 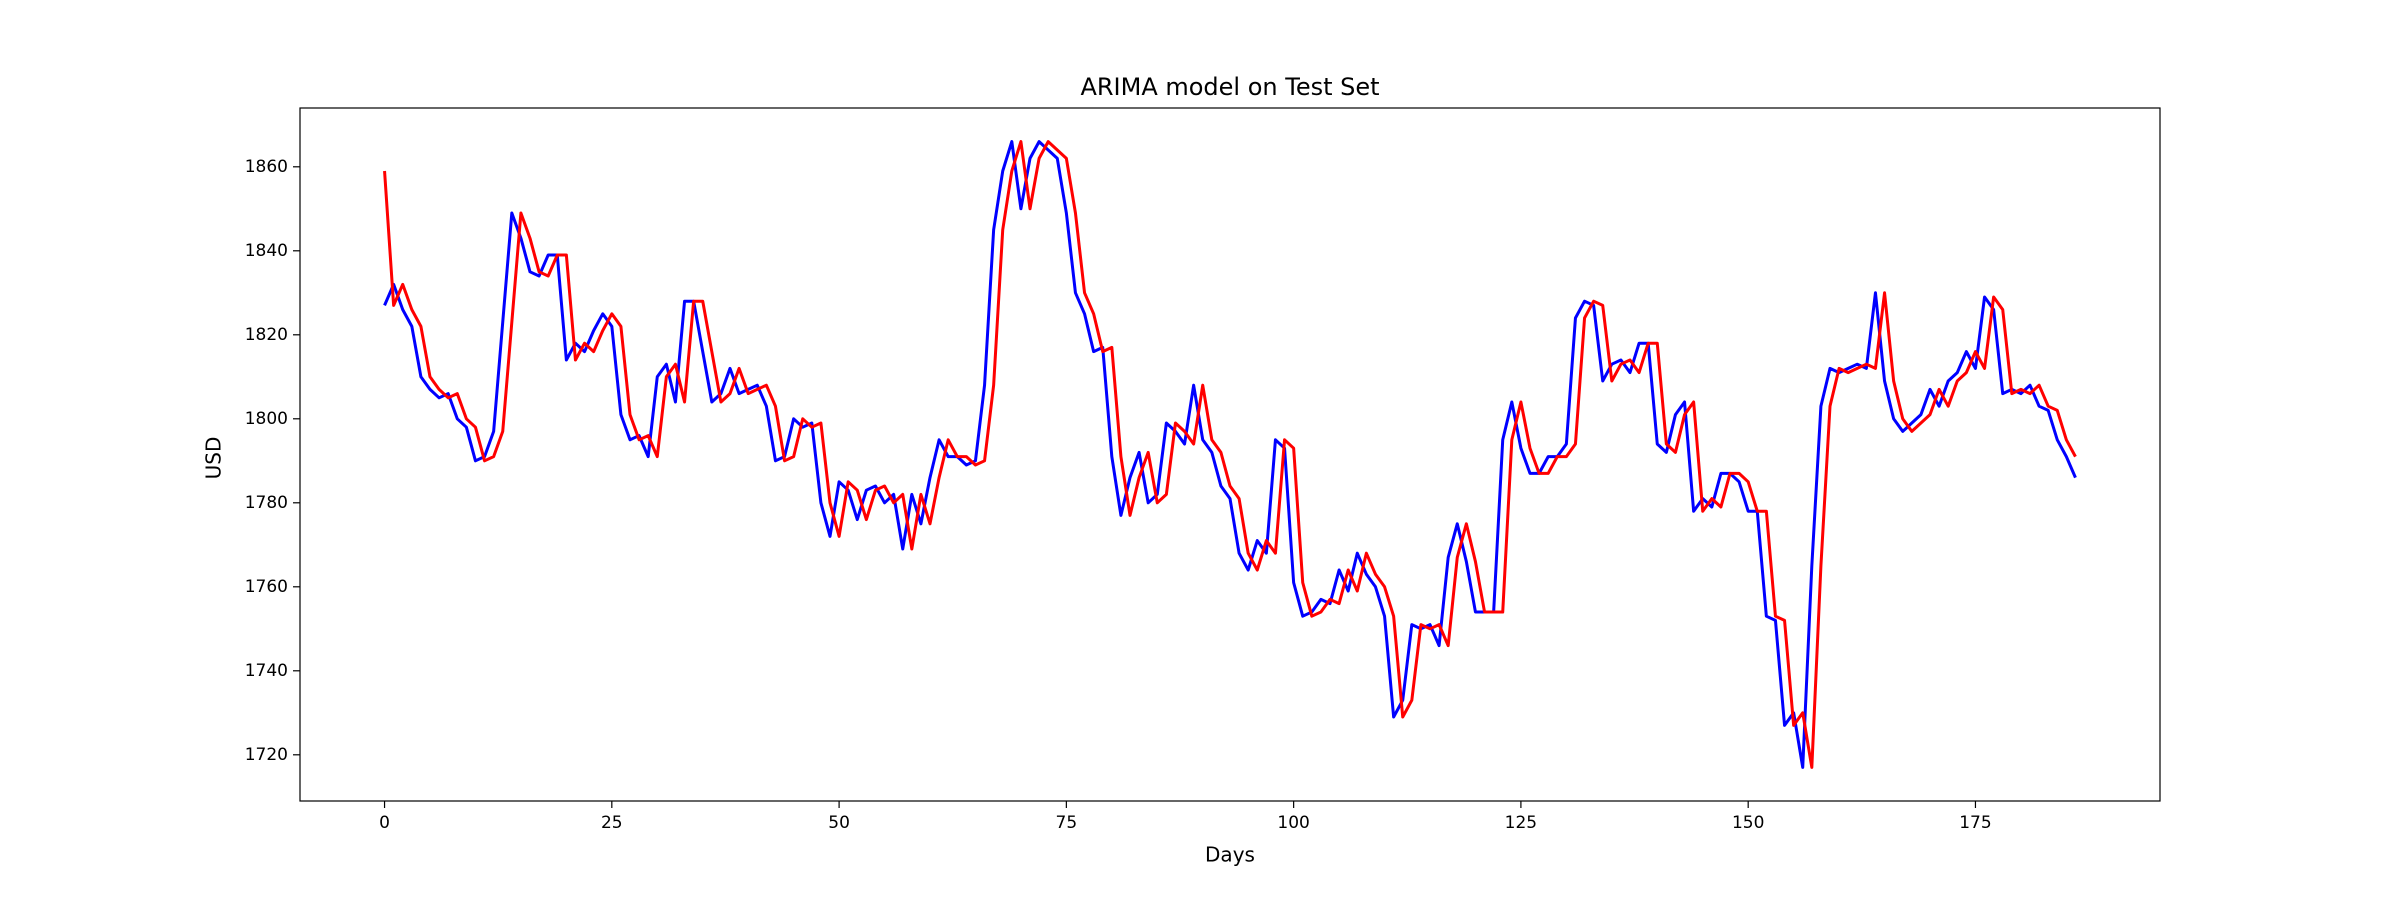 I want to click on y-tick-label: 1760, so click(x=266, y=587).